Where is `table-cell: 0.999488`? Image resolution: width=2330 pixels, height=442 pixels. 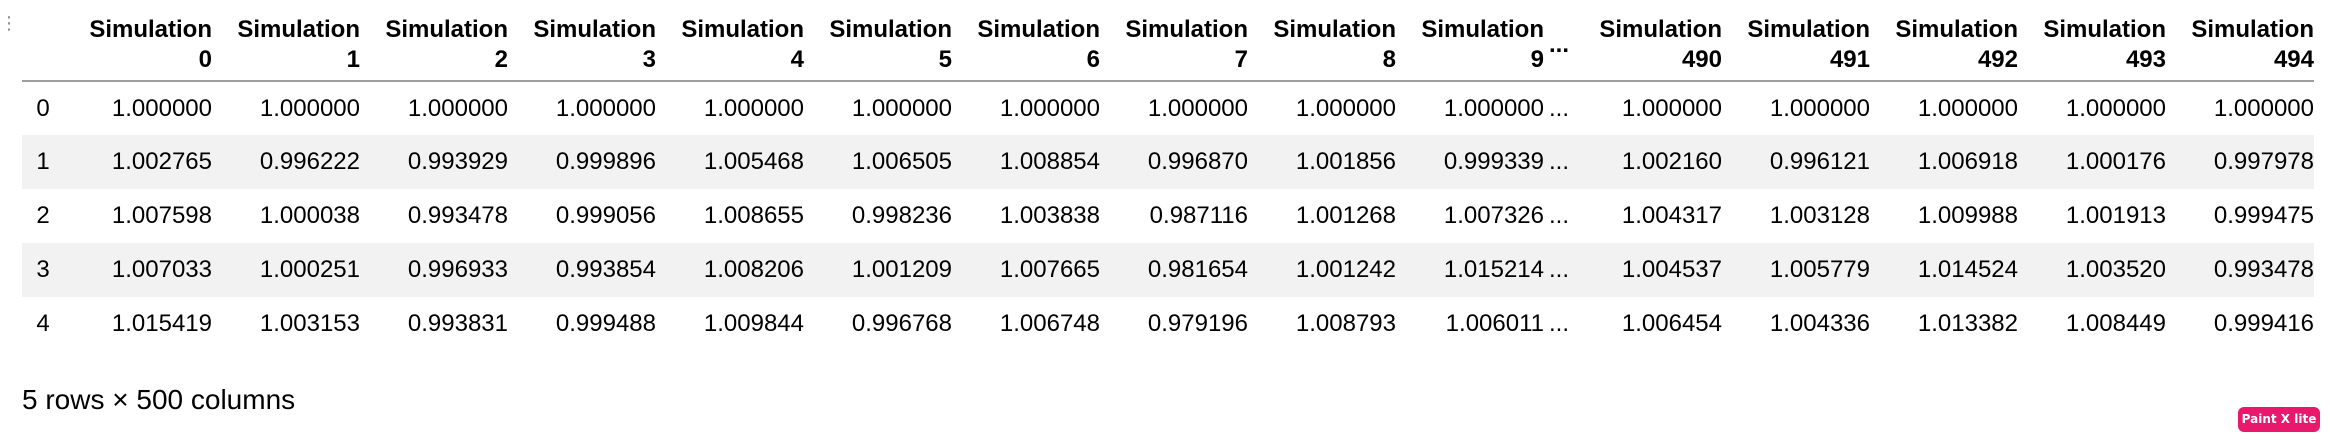 table-cell: 0.999488 is located at coordinates (605, 323).